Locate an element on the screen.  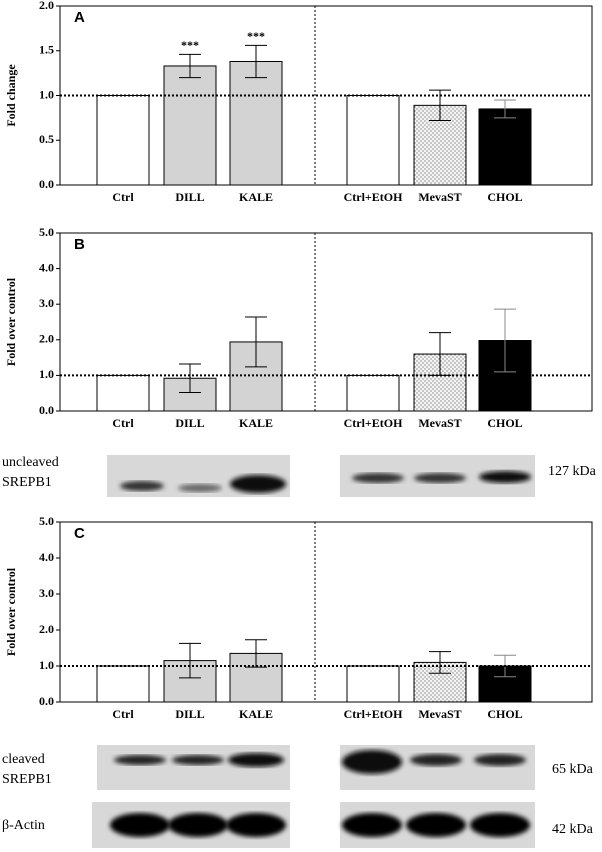
blot-label: β-Actin is located at coordinates (23, 825).